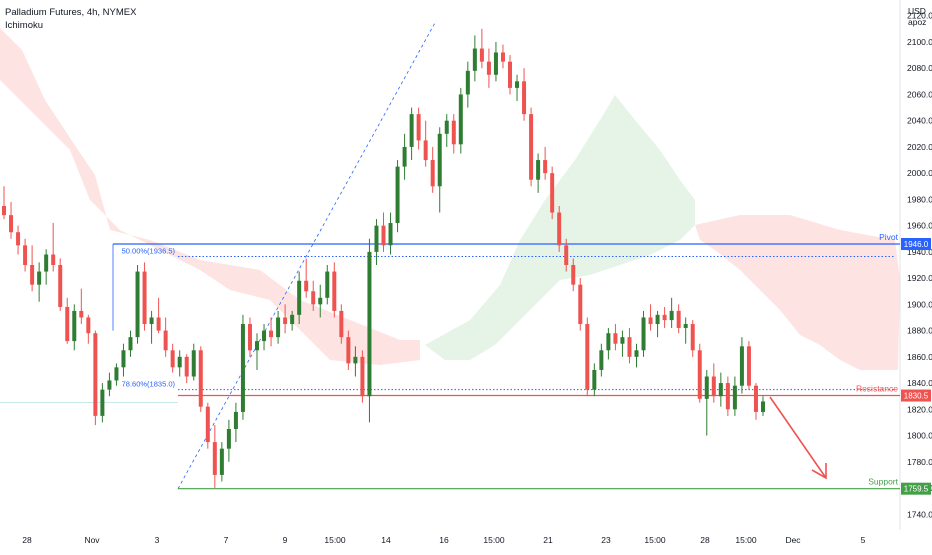 The width and height of the screenshot is (932, 555). I want to click on y-tick-label: 1860.0, so click(919, 357).